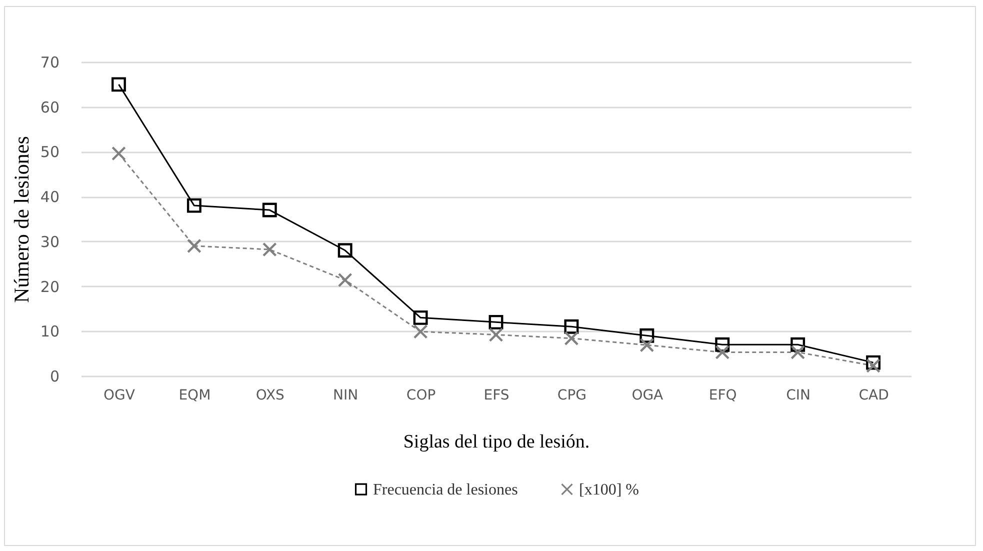 This screenshot has width=983, height=551. What do you see at coordinates (798, 396) in the screenshot?
I see `x-tick-label: CIN` at bounding box center [798, 396].